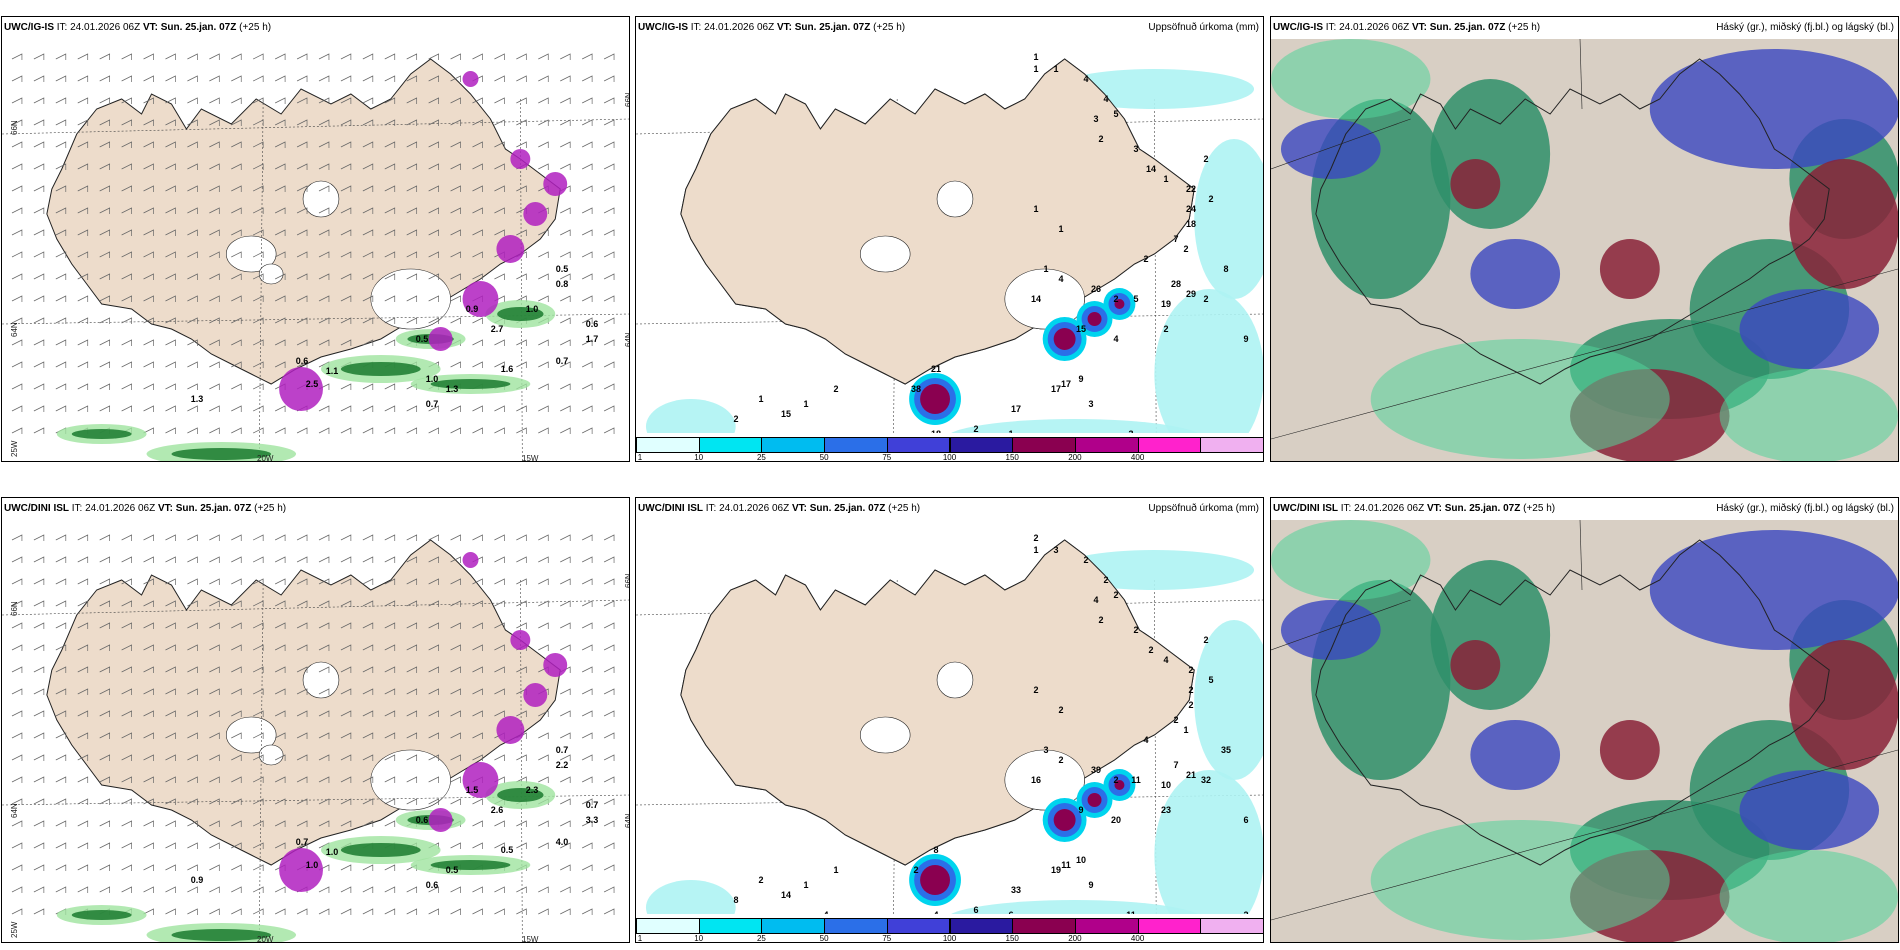 This screenshot has height=950, width=1900. I want to click on value-label: 8, so click(736, 900).